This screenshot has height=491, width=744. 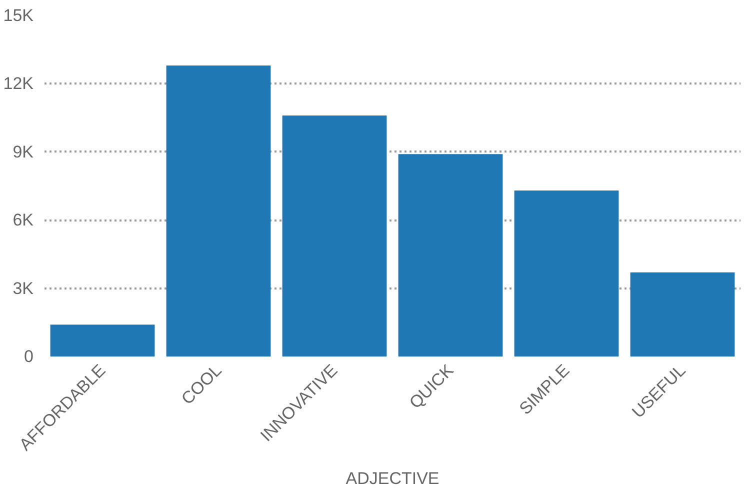 I want to click on y-tick-label: 6K, so click(x=23, y=220).